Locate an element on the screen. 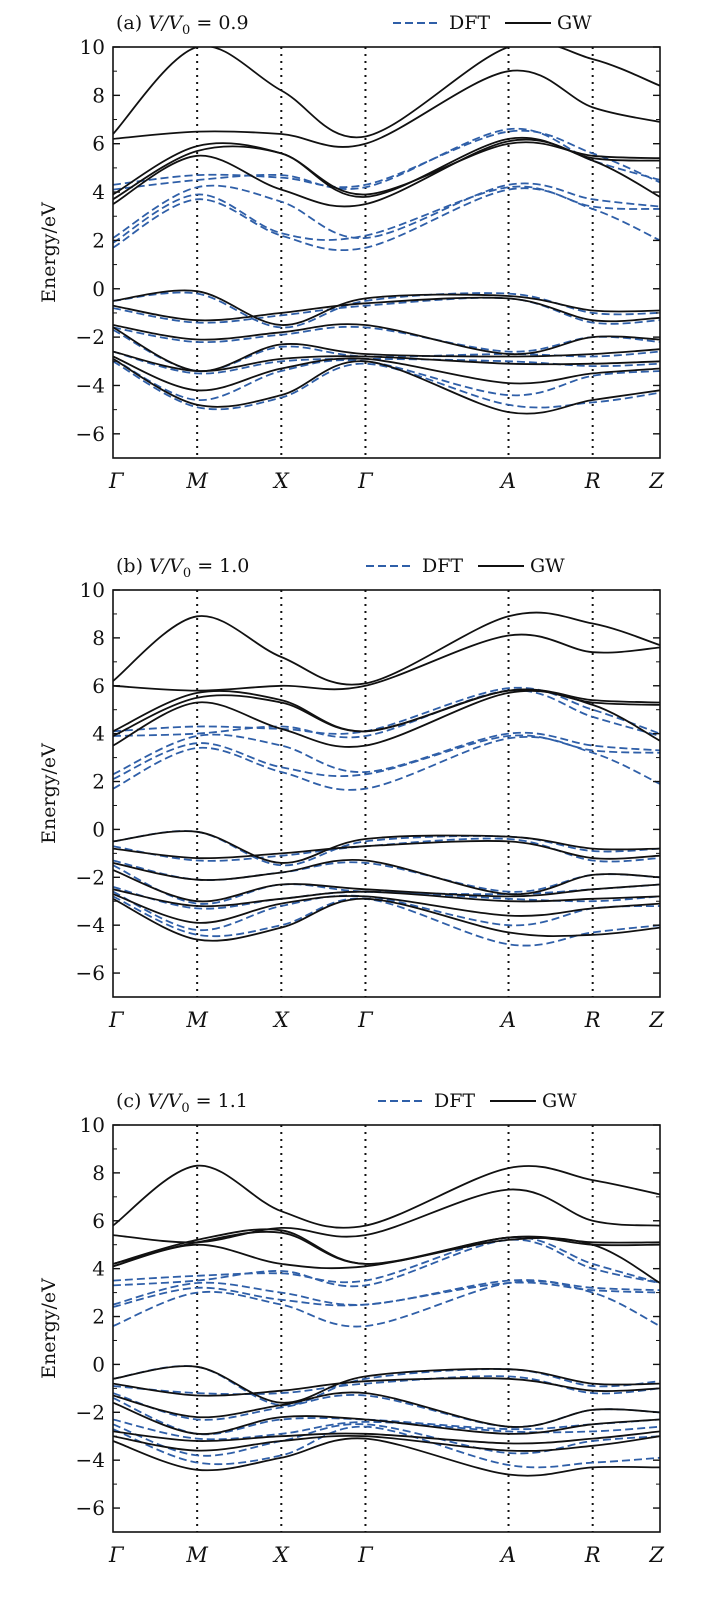  band-curves is located at coordinates (386, 1320).